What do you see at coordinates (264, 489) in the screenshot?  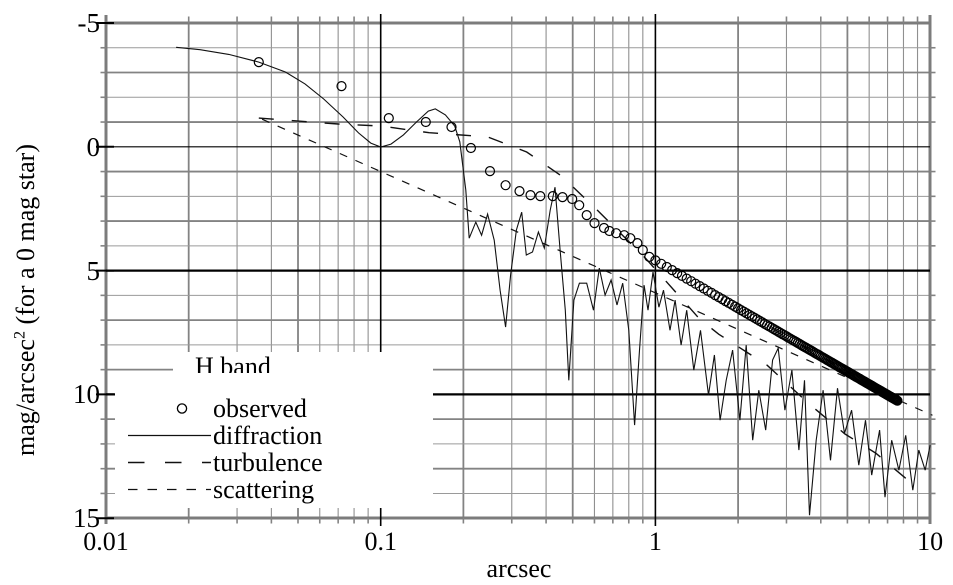 I see `legend-label-scattering: scattering` at bounding box center [264, 489].